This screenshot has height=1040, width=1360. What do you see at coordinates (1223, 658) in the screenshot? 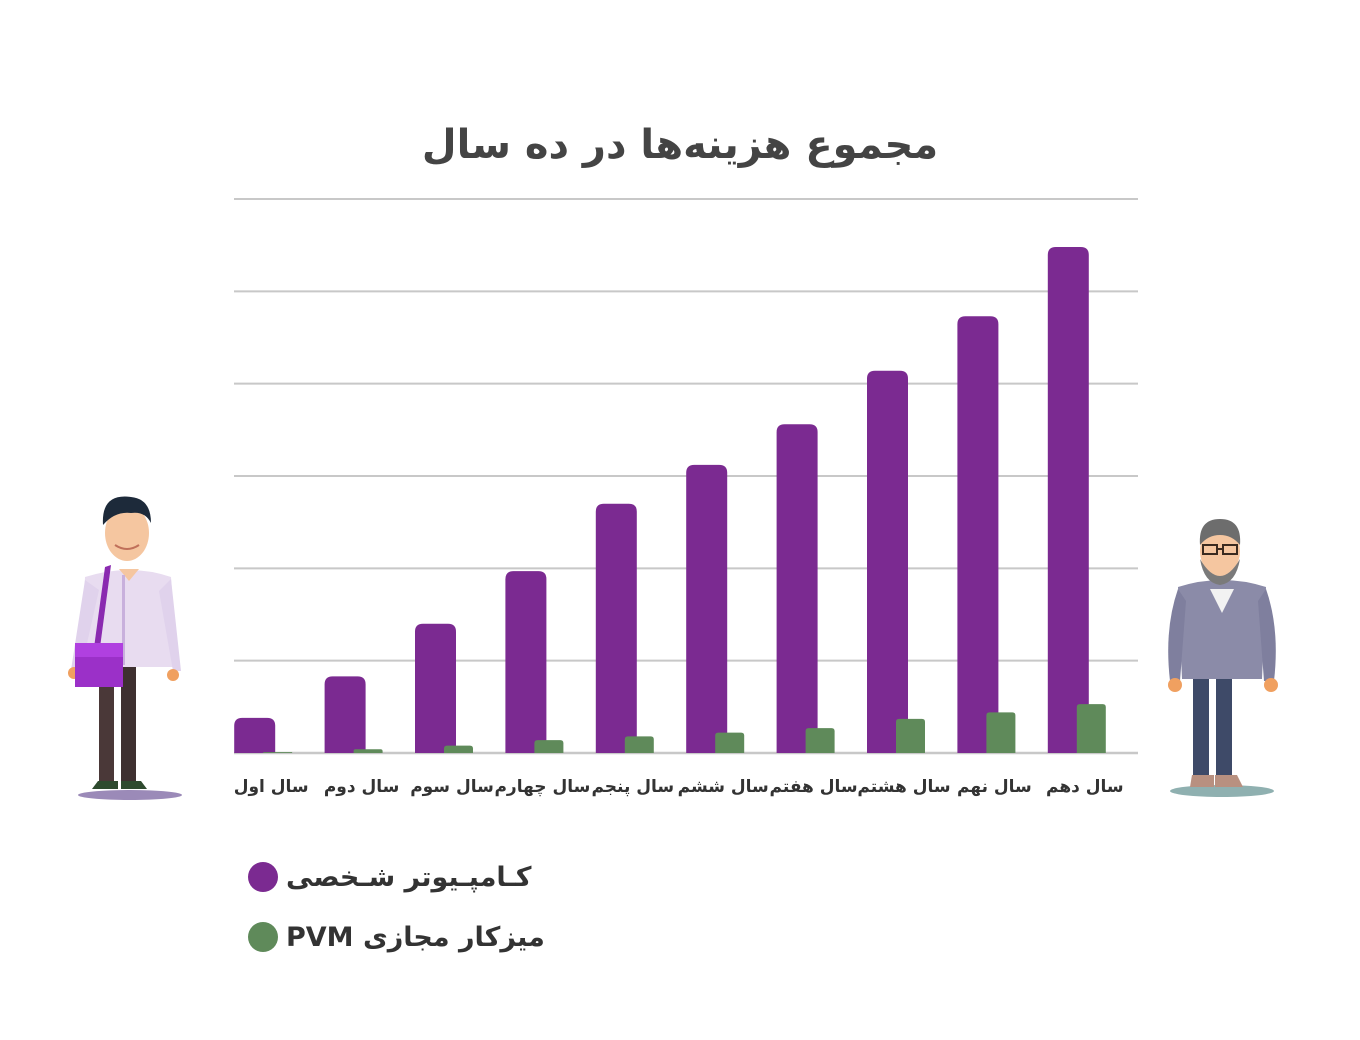
I see `older-man-illustration` at bounding box center [1223, 658].